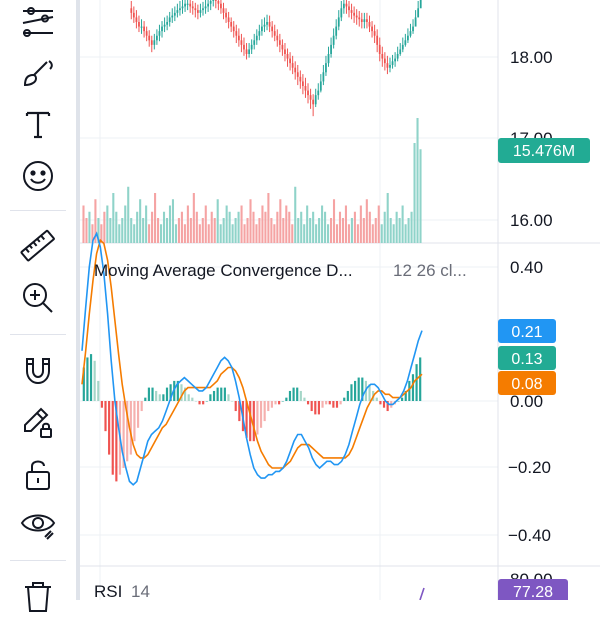 This screenshot has width=600, height=620. I want to click on emoji-icon, so click(38, 176).